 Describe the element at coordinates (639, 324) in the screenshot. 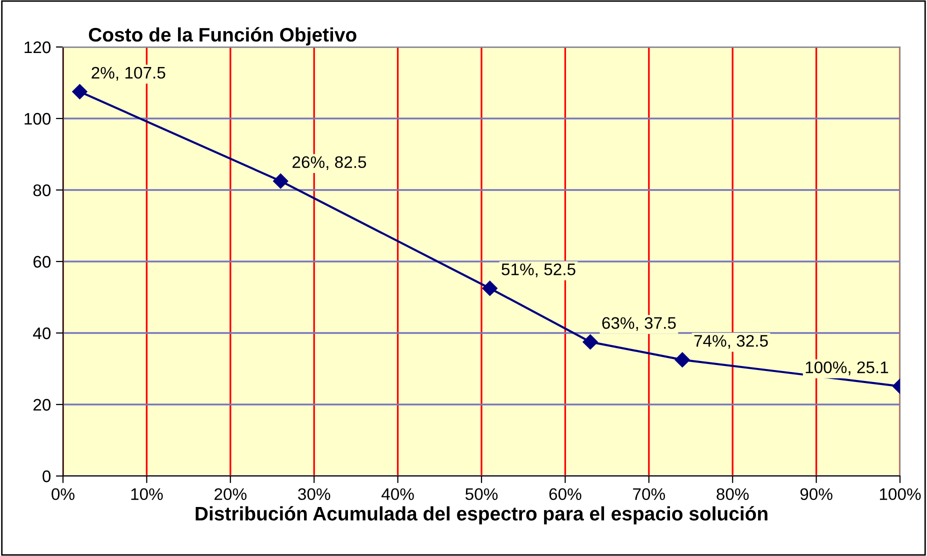

I see `data-label: 63%, 37.5` at that location.